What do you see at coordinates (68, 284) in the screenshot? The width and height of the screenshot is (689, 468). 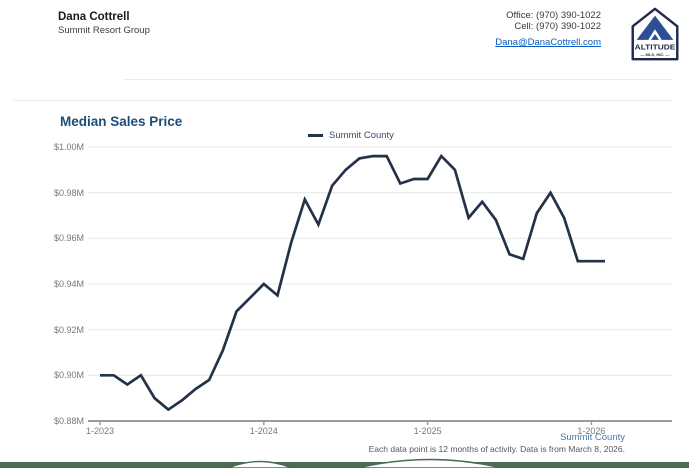 I see `y-axis-label: $0.94M` at bounding box center [68, 284].